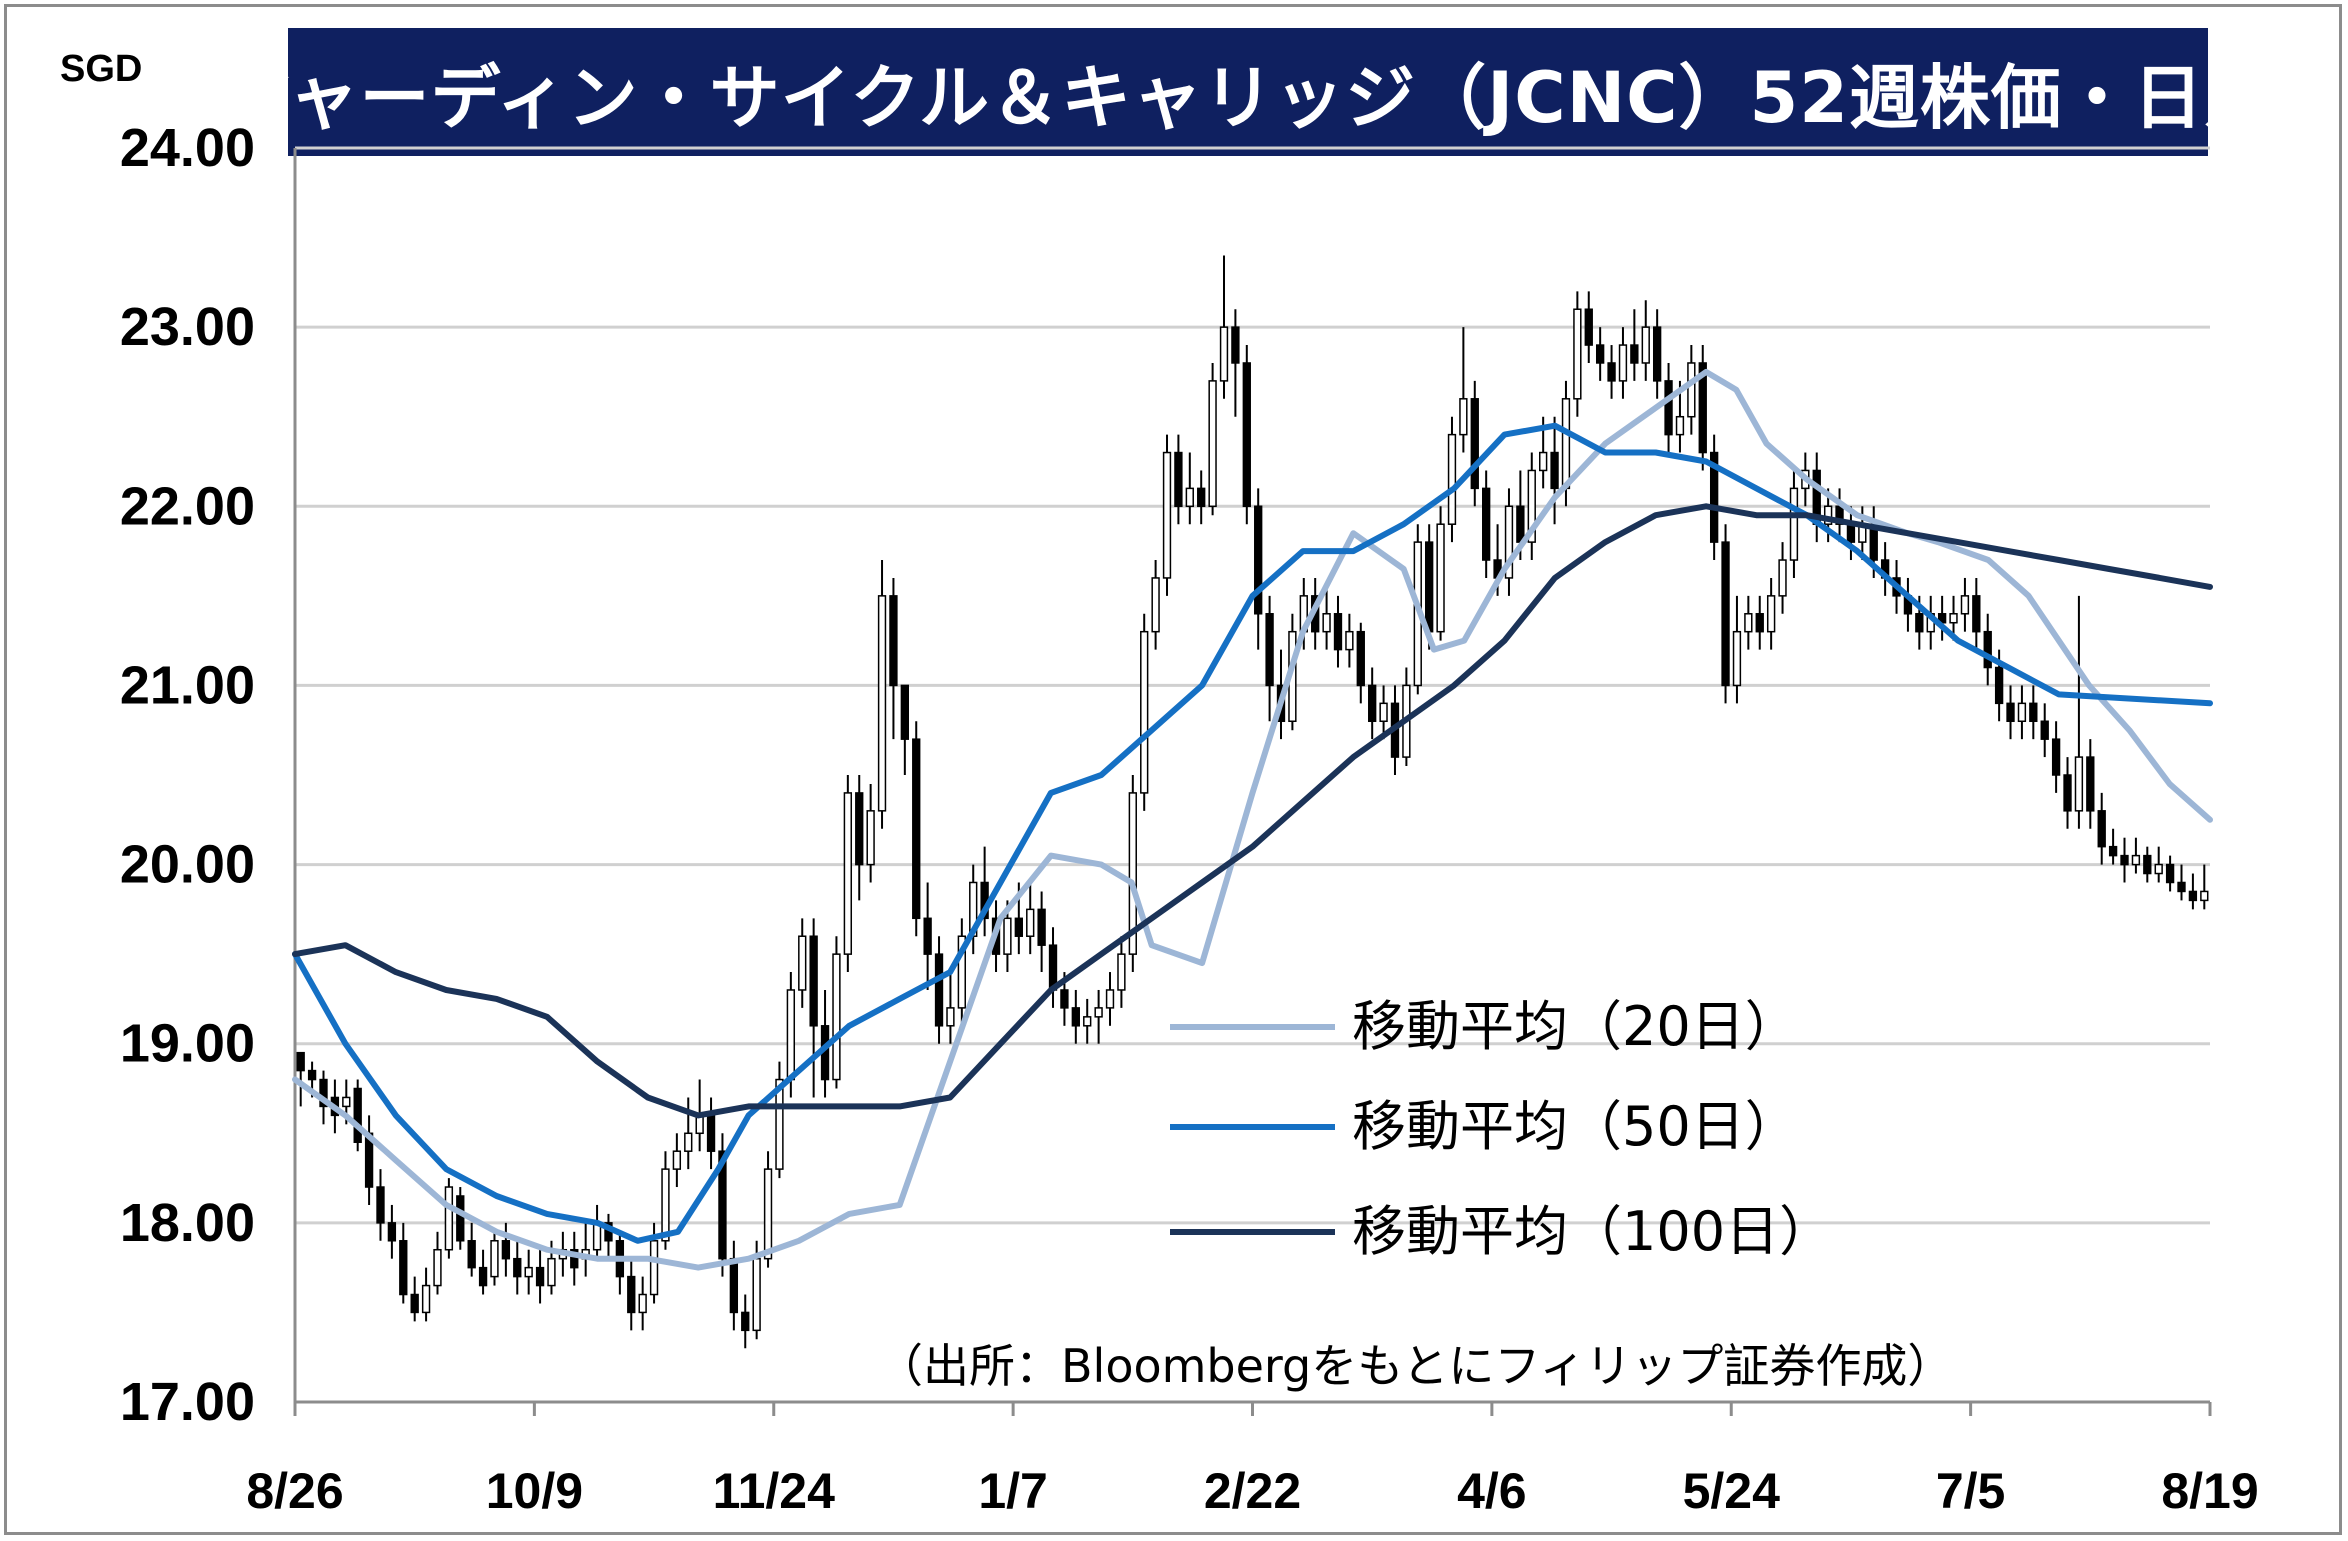 This screenshot has width=2348, height=1541. I want to click on title-banner: ジャーディン・サイクル＆キャリッジ（JCNC）52週株価・日足, so click(1247, 92).